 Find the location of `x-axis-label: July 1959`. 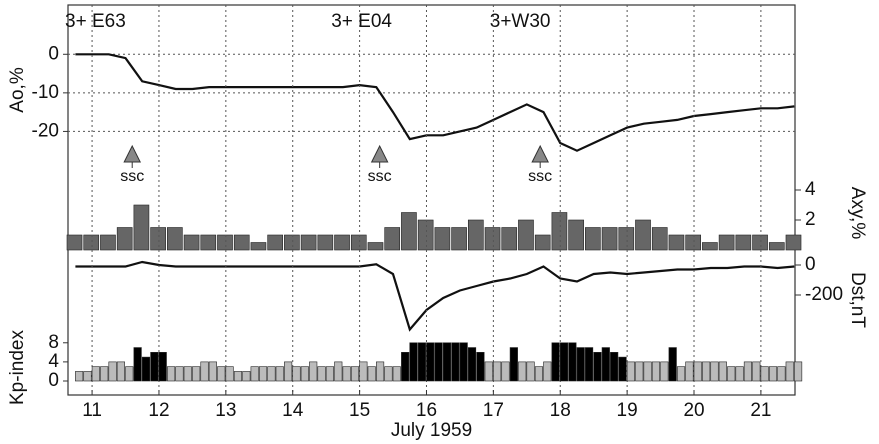

x-axis-label: July 1959 is located at coordinates (431, 430).